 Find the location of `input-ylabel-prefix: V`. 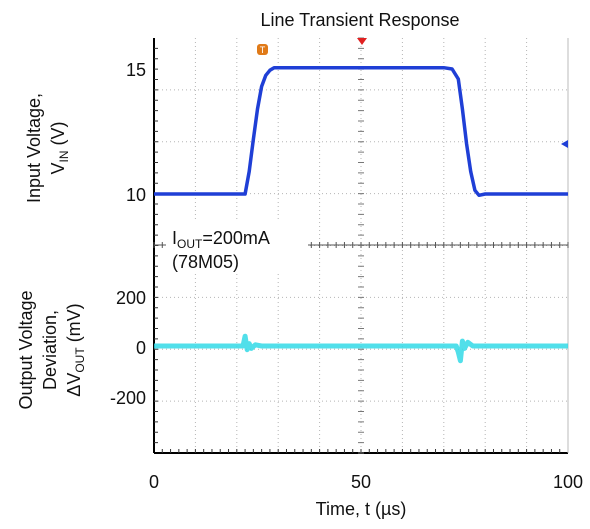

input-ylabel-prefix: V is located at coordinates (58, 168).